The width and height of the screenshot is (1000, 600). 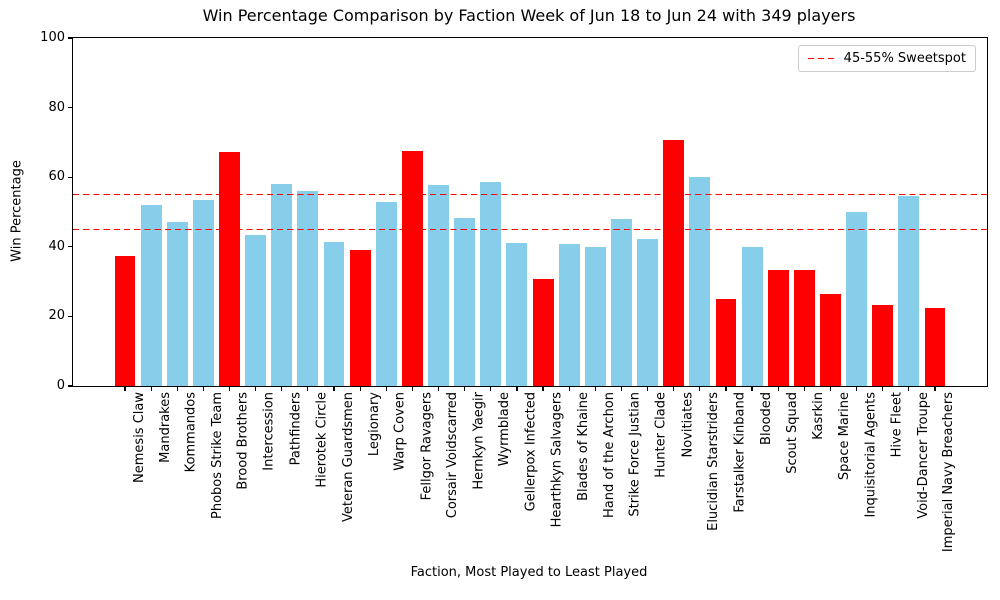 What do you see at coordinates (203, 388) in the screenshot?
I see `x-tick-mark-phobos-strike-team` at bounding box center [203, 388].